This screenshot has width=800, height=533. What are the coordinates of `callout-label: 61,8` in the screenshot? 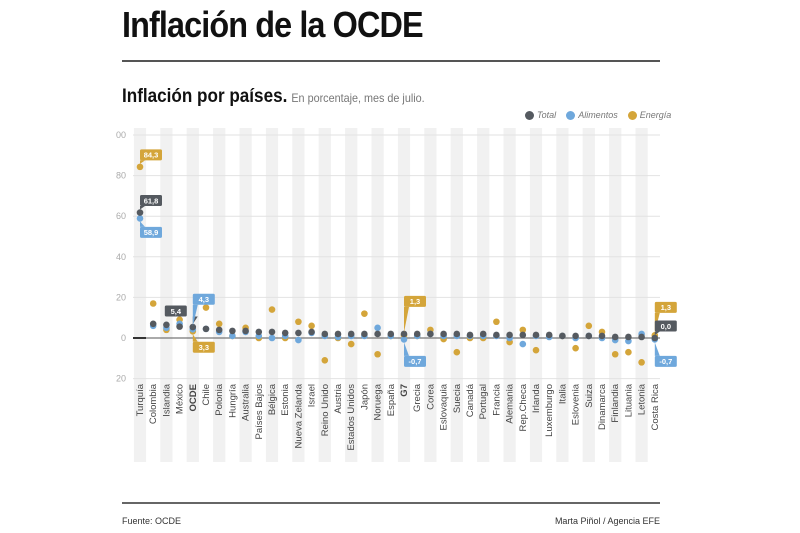 It's located at (151, 200).